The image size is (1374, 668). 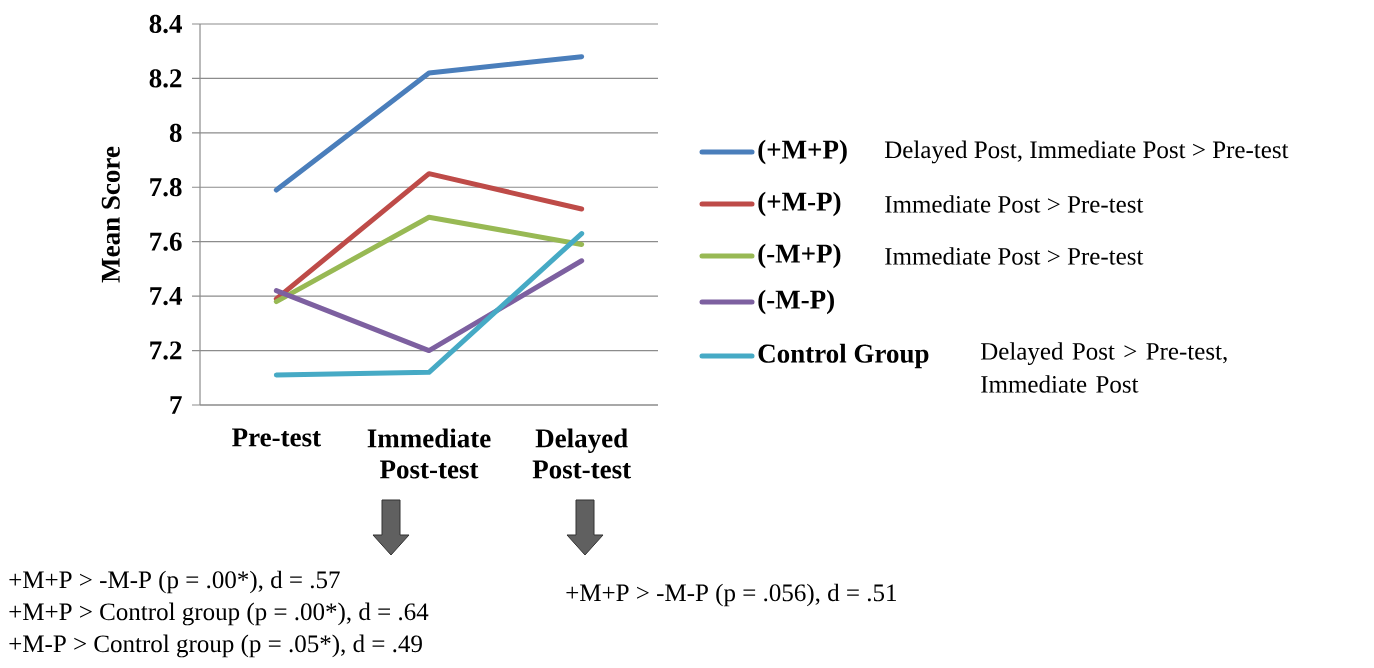 What do you see at coordinates (166, 350) in the screenshot?
I see `y-tick-label: 7.2` at bounding box center [166, 350].